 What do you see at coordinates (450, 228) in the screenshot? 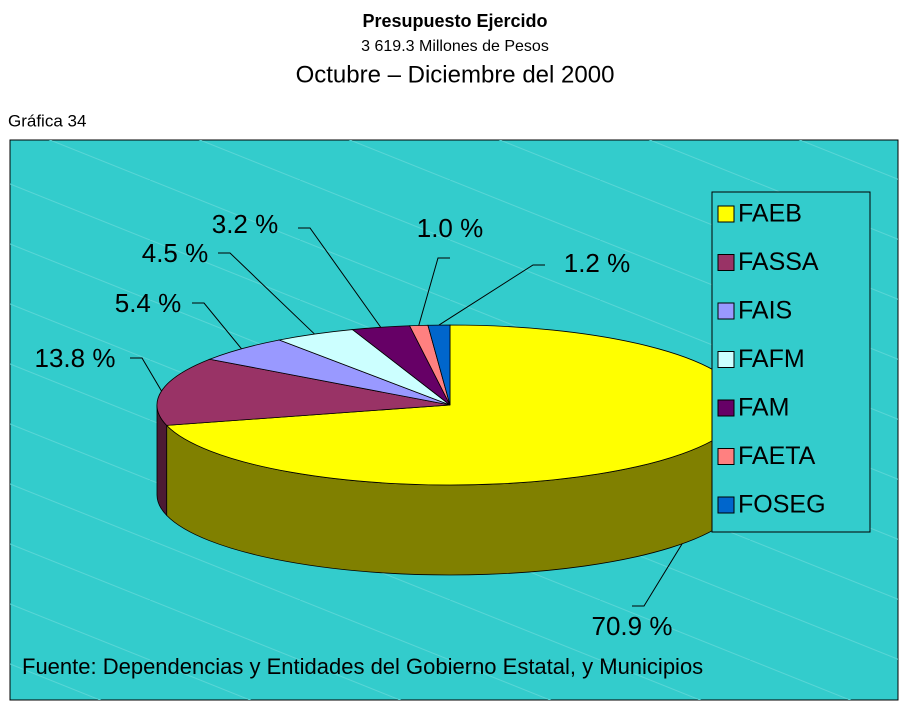
I see `data-label: 1.0 %` at bounding box center [450, 228].